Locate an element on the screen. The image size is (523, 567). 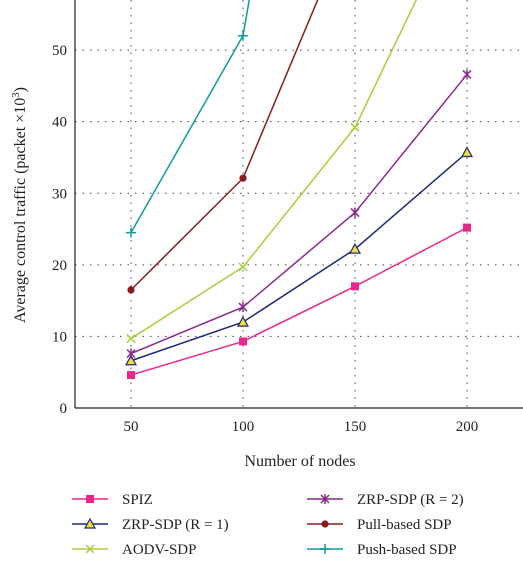
y-axis-title: Average control traffic (packet ×103) is located at coordinates (19, 205).